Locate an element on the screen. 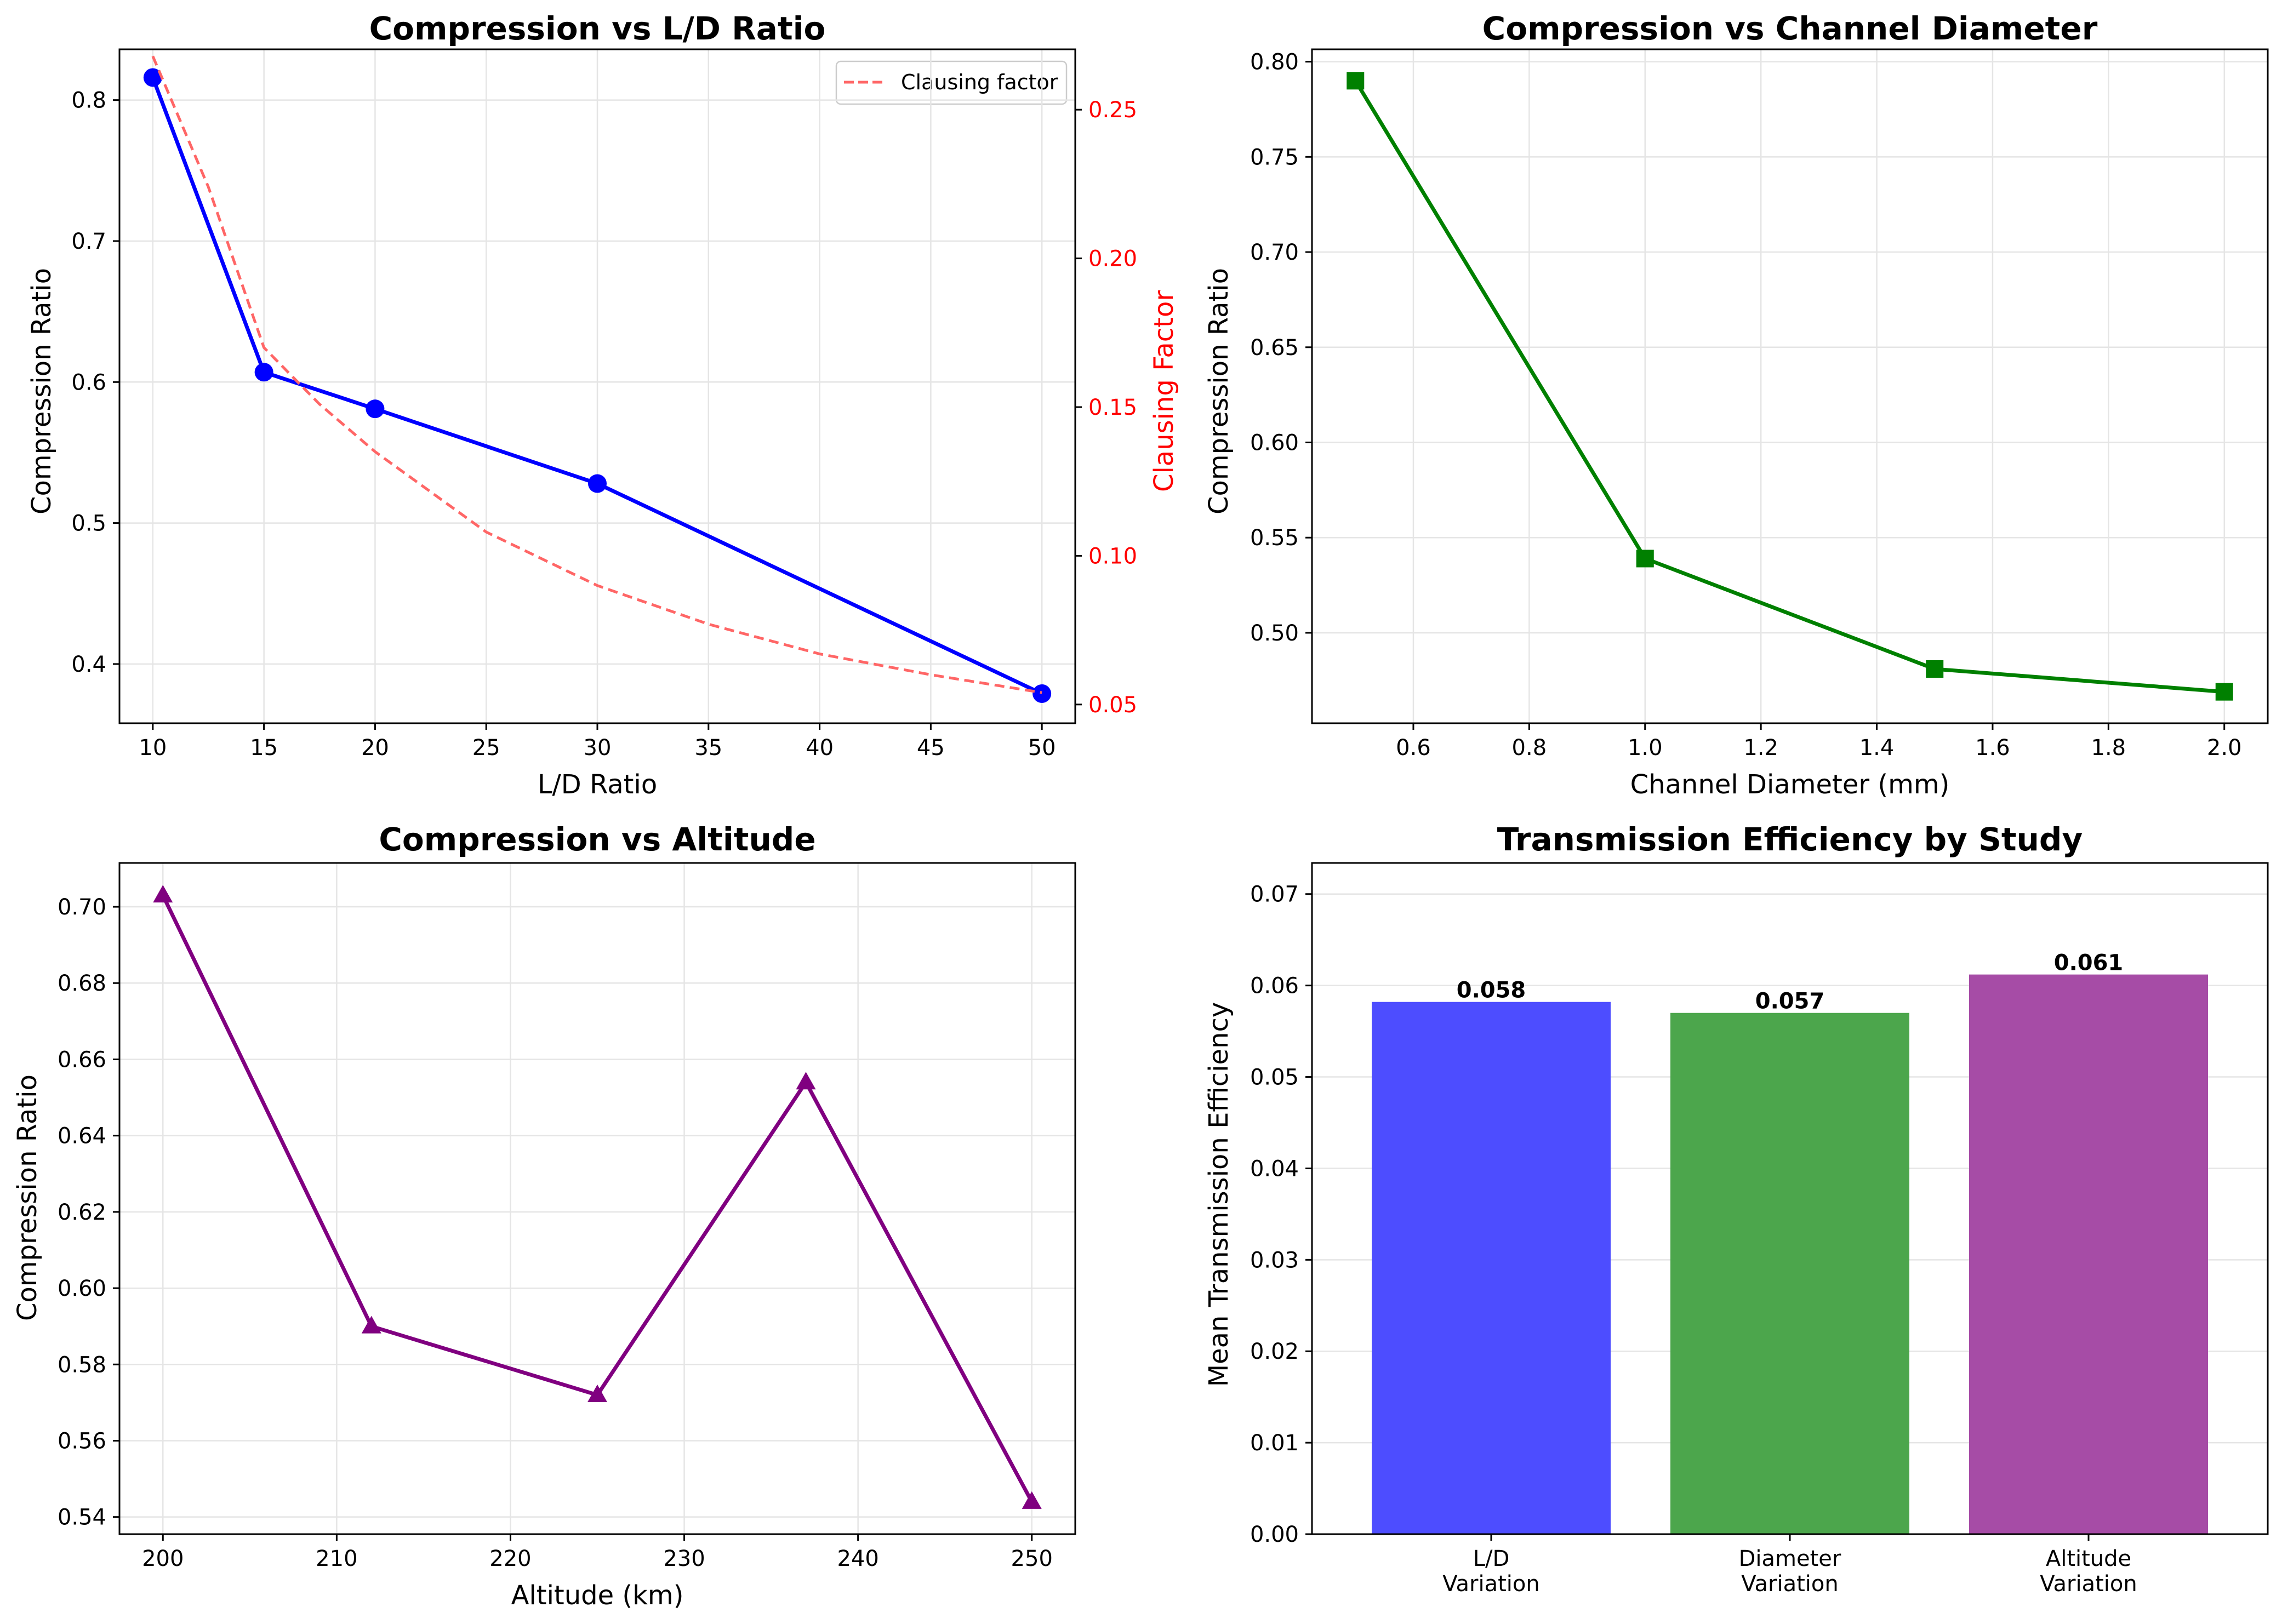  efficiency-bar-value-label: 0.058 is located at coordinates (1491, 990).